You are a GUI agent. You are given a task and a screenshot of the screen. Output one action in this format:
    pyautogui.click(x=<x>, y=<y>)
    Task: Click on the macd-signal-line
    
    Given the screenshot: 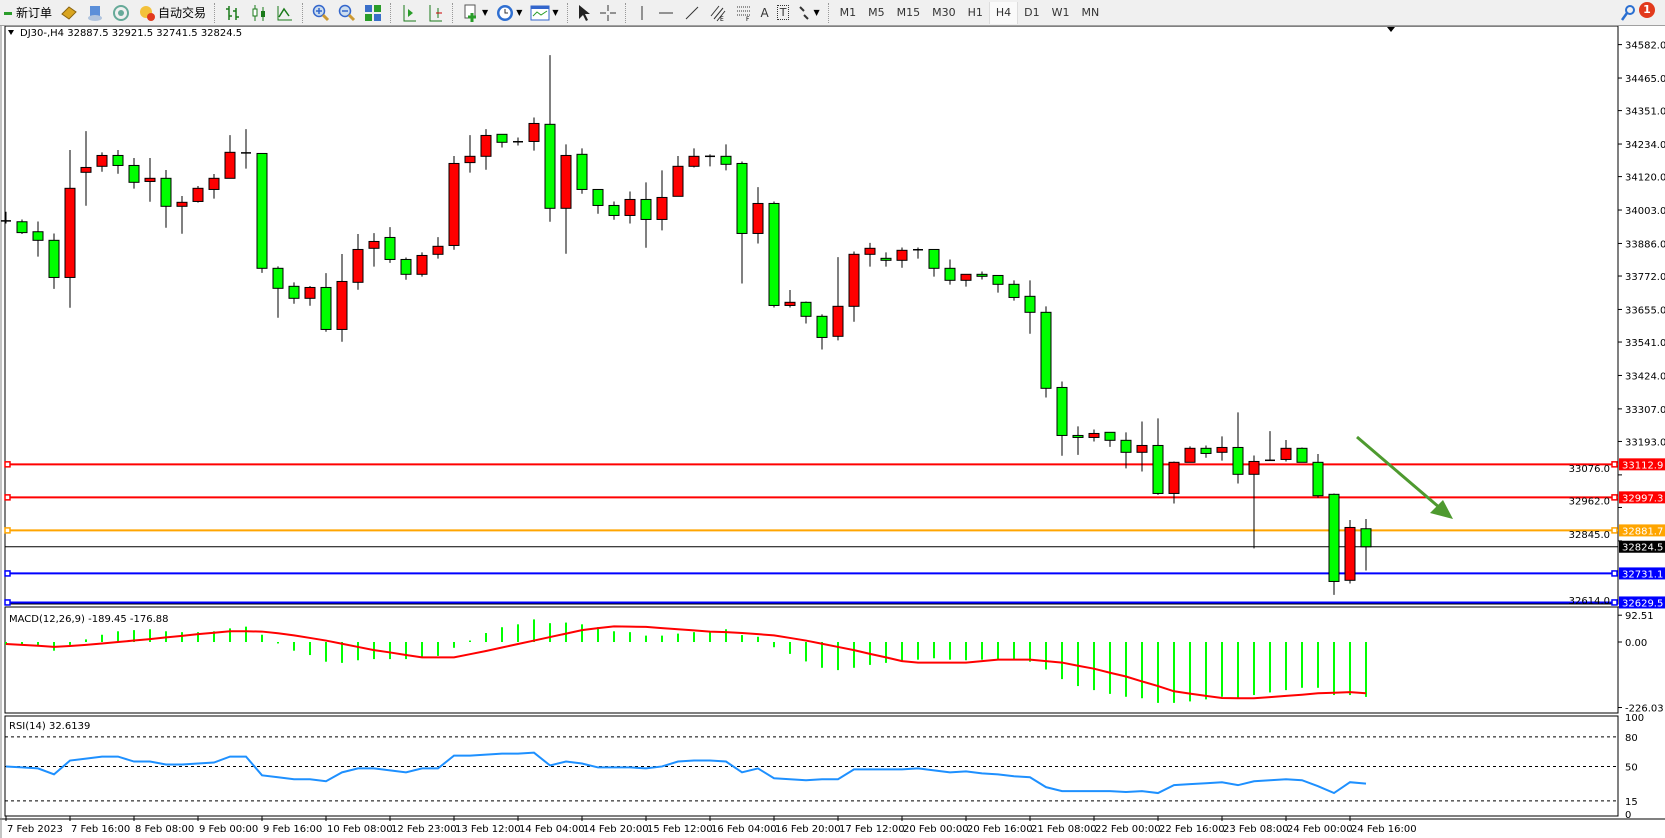 What is the action you would take?
    pyautogui.click(x=686, y=662)
    